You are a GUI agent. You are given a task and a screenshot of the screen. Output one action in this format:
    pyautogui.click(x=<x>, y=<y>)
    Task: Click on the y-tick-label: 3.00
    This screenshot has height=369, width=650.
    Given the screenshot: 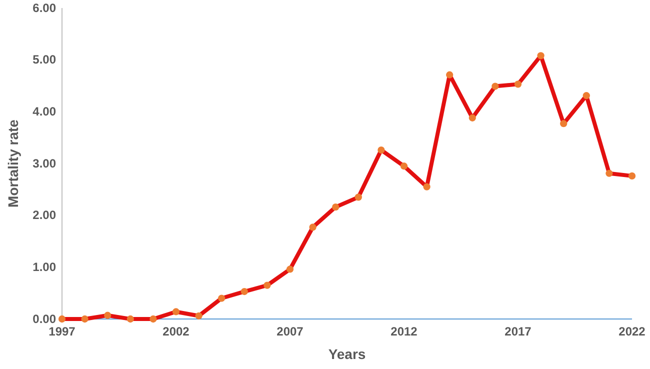 What is the action you would take?
    pyautogui.click(x=44, y=163)
    